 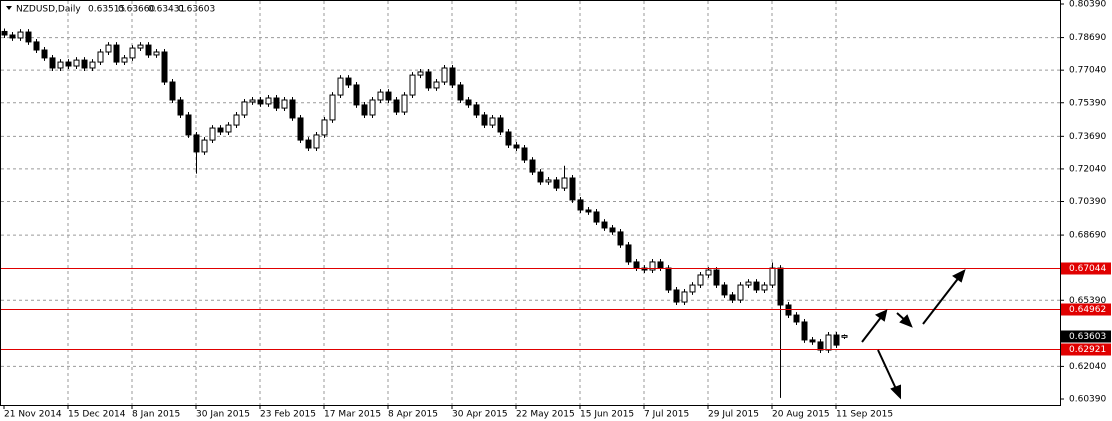 I want to click on x-tick-label: 7 Jul 2015, so click(x=666, y=415).